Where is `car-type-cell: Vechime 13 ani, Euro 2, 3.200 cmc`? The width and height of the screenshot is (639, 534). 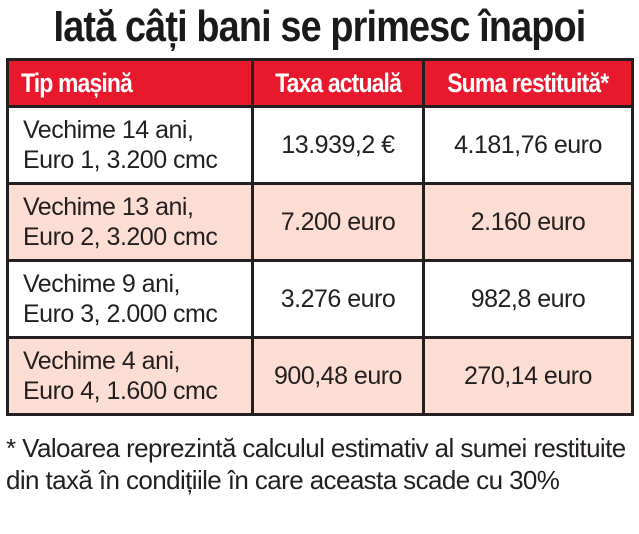
car-type-cell: Vechime 13 ani, Euro 2, 3.200 cmc is located at coordinates (130, 222).